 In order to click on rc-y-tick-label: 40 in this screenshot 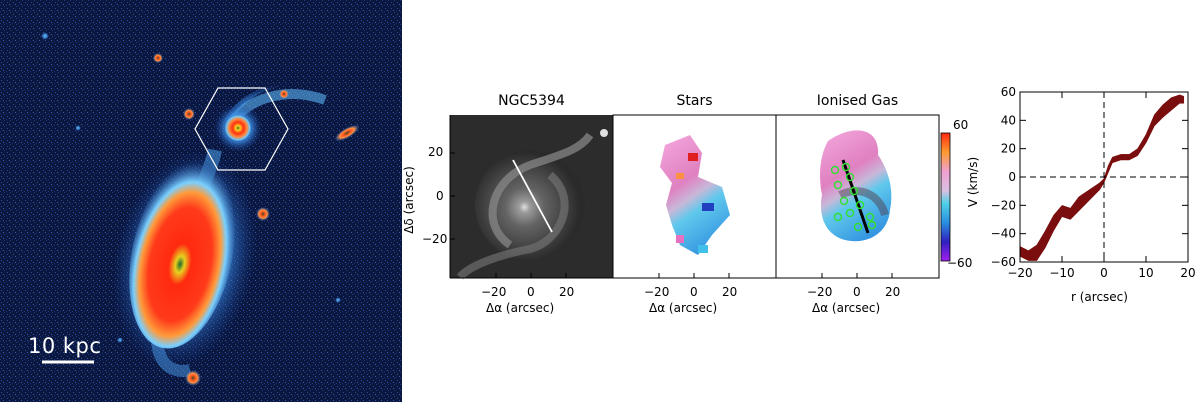, I will do `click(1008, 120)`.